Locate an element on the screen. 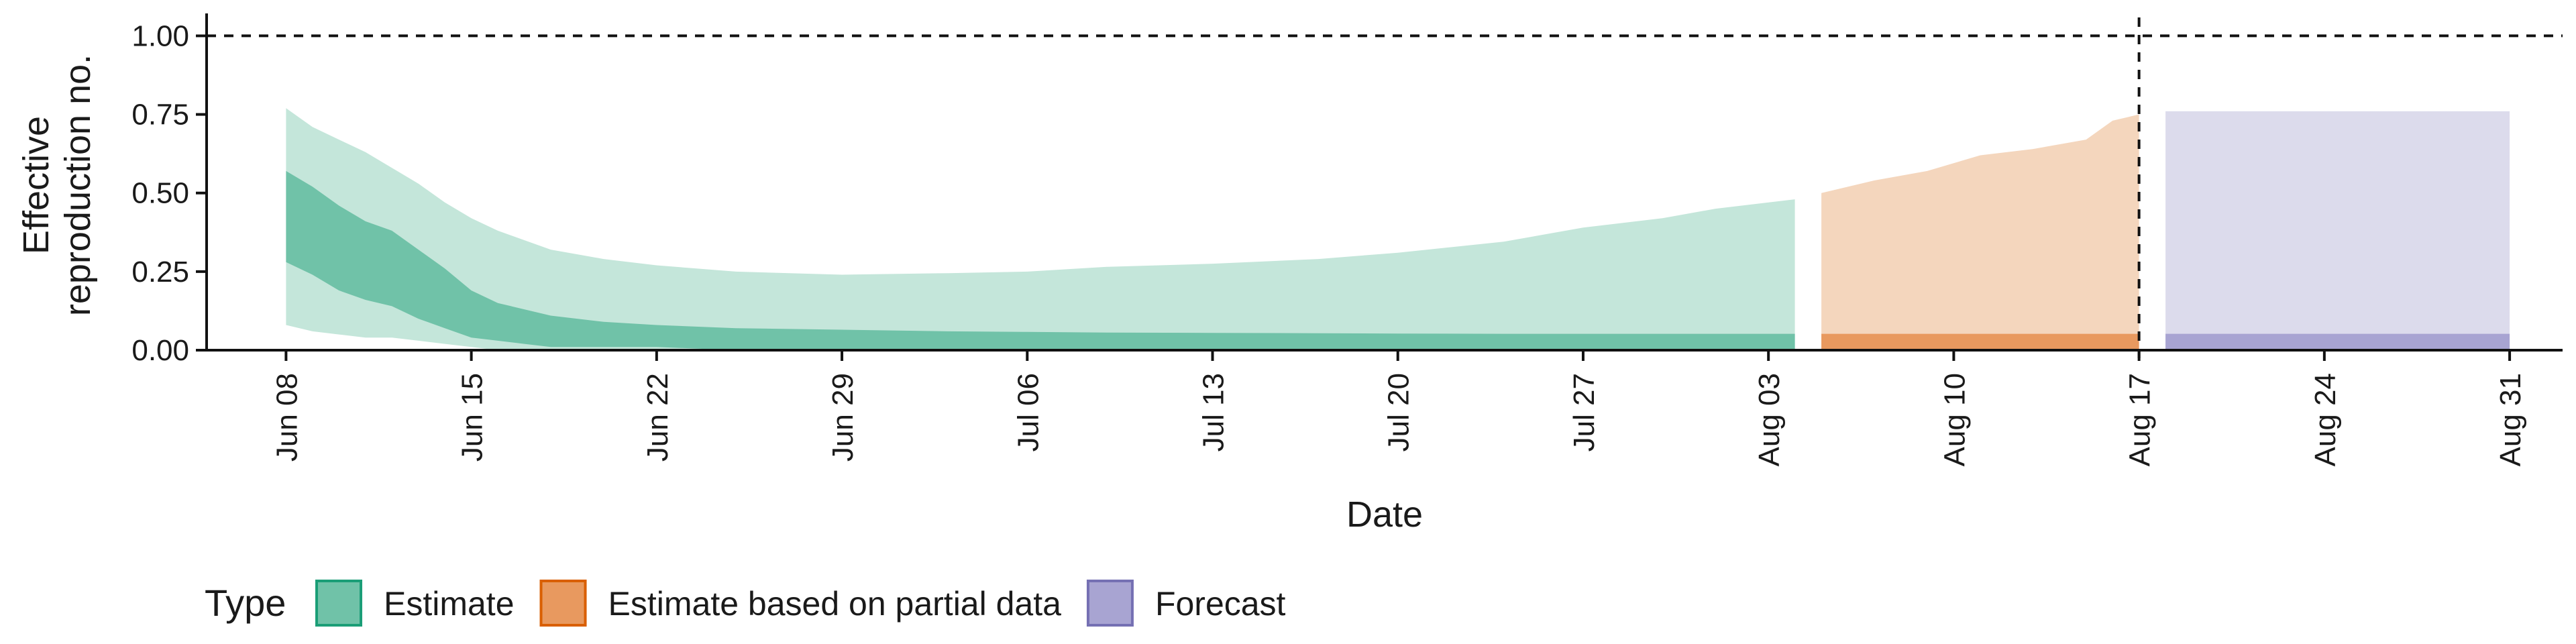 This screenshot has width=2576, height=644. x-tick-label: Jul 20 is located at coordinates (1399, 412).